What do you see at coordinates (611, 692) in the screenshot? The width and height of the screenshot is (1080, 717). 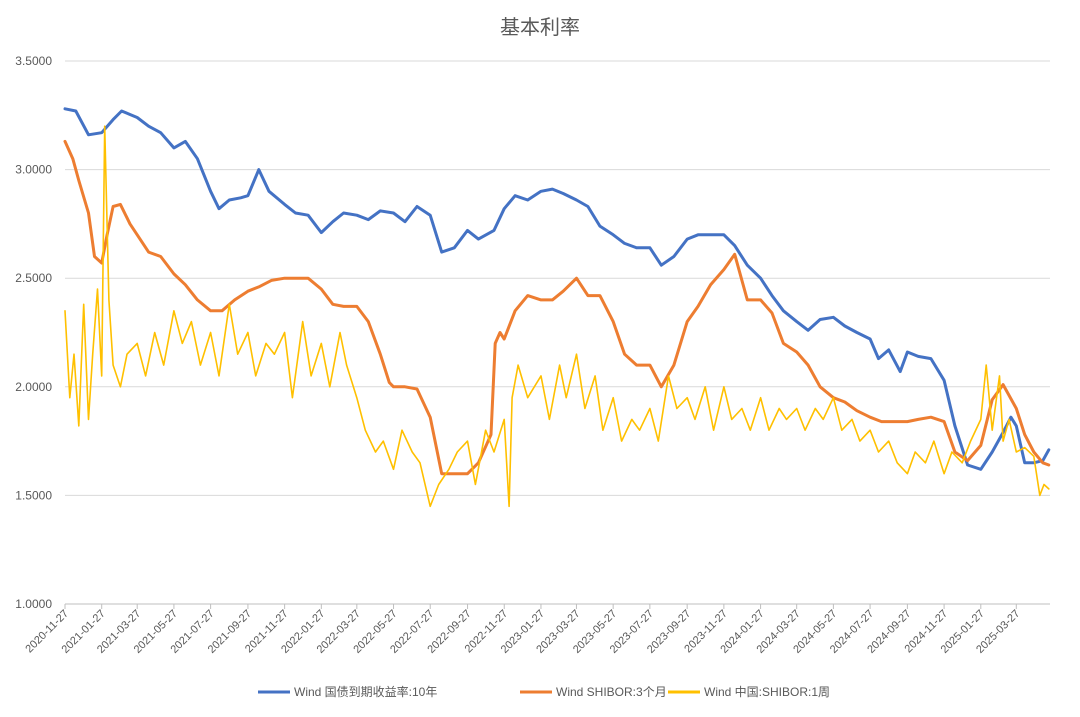 I see `legend-label-2: Wind SHIBOR:3个月` at bounding box center [611, 692].